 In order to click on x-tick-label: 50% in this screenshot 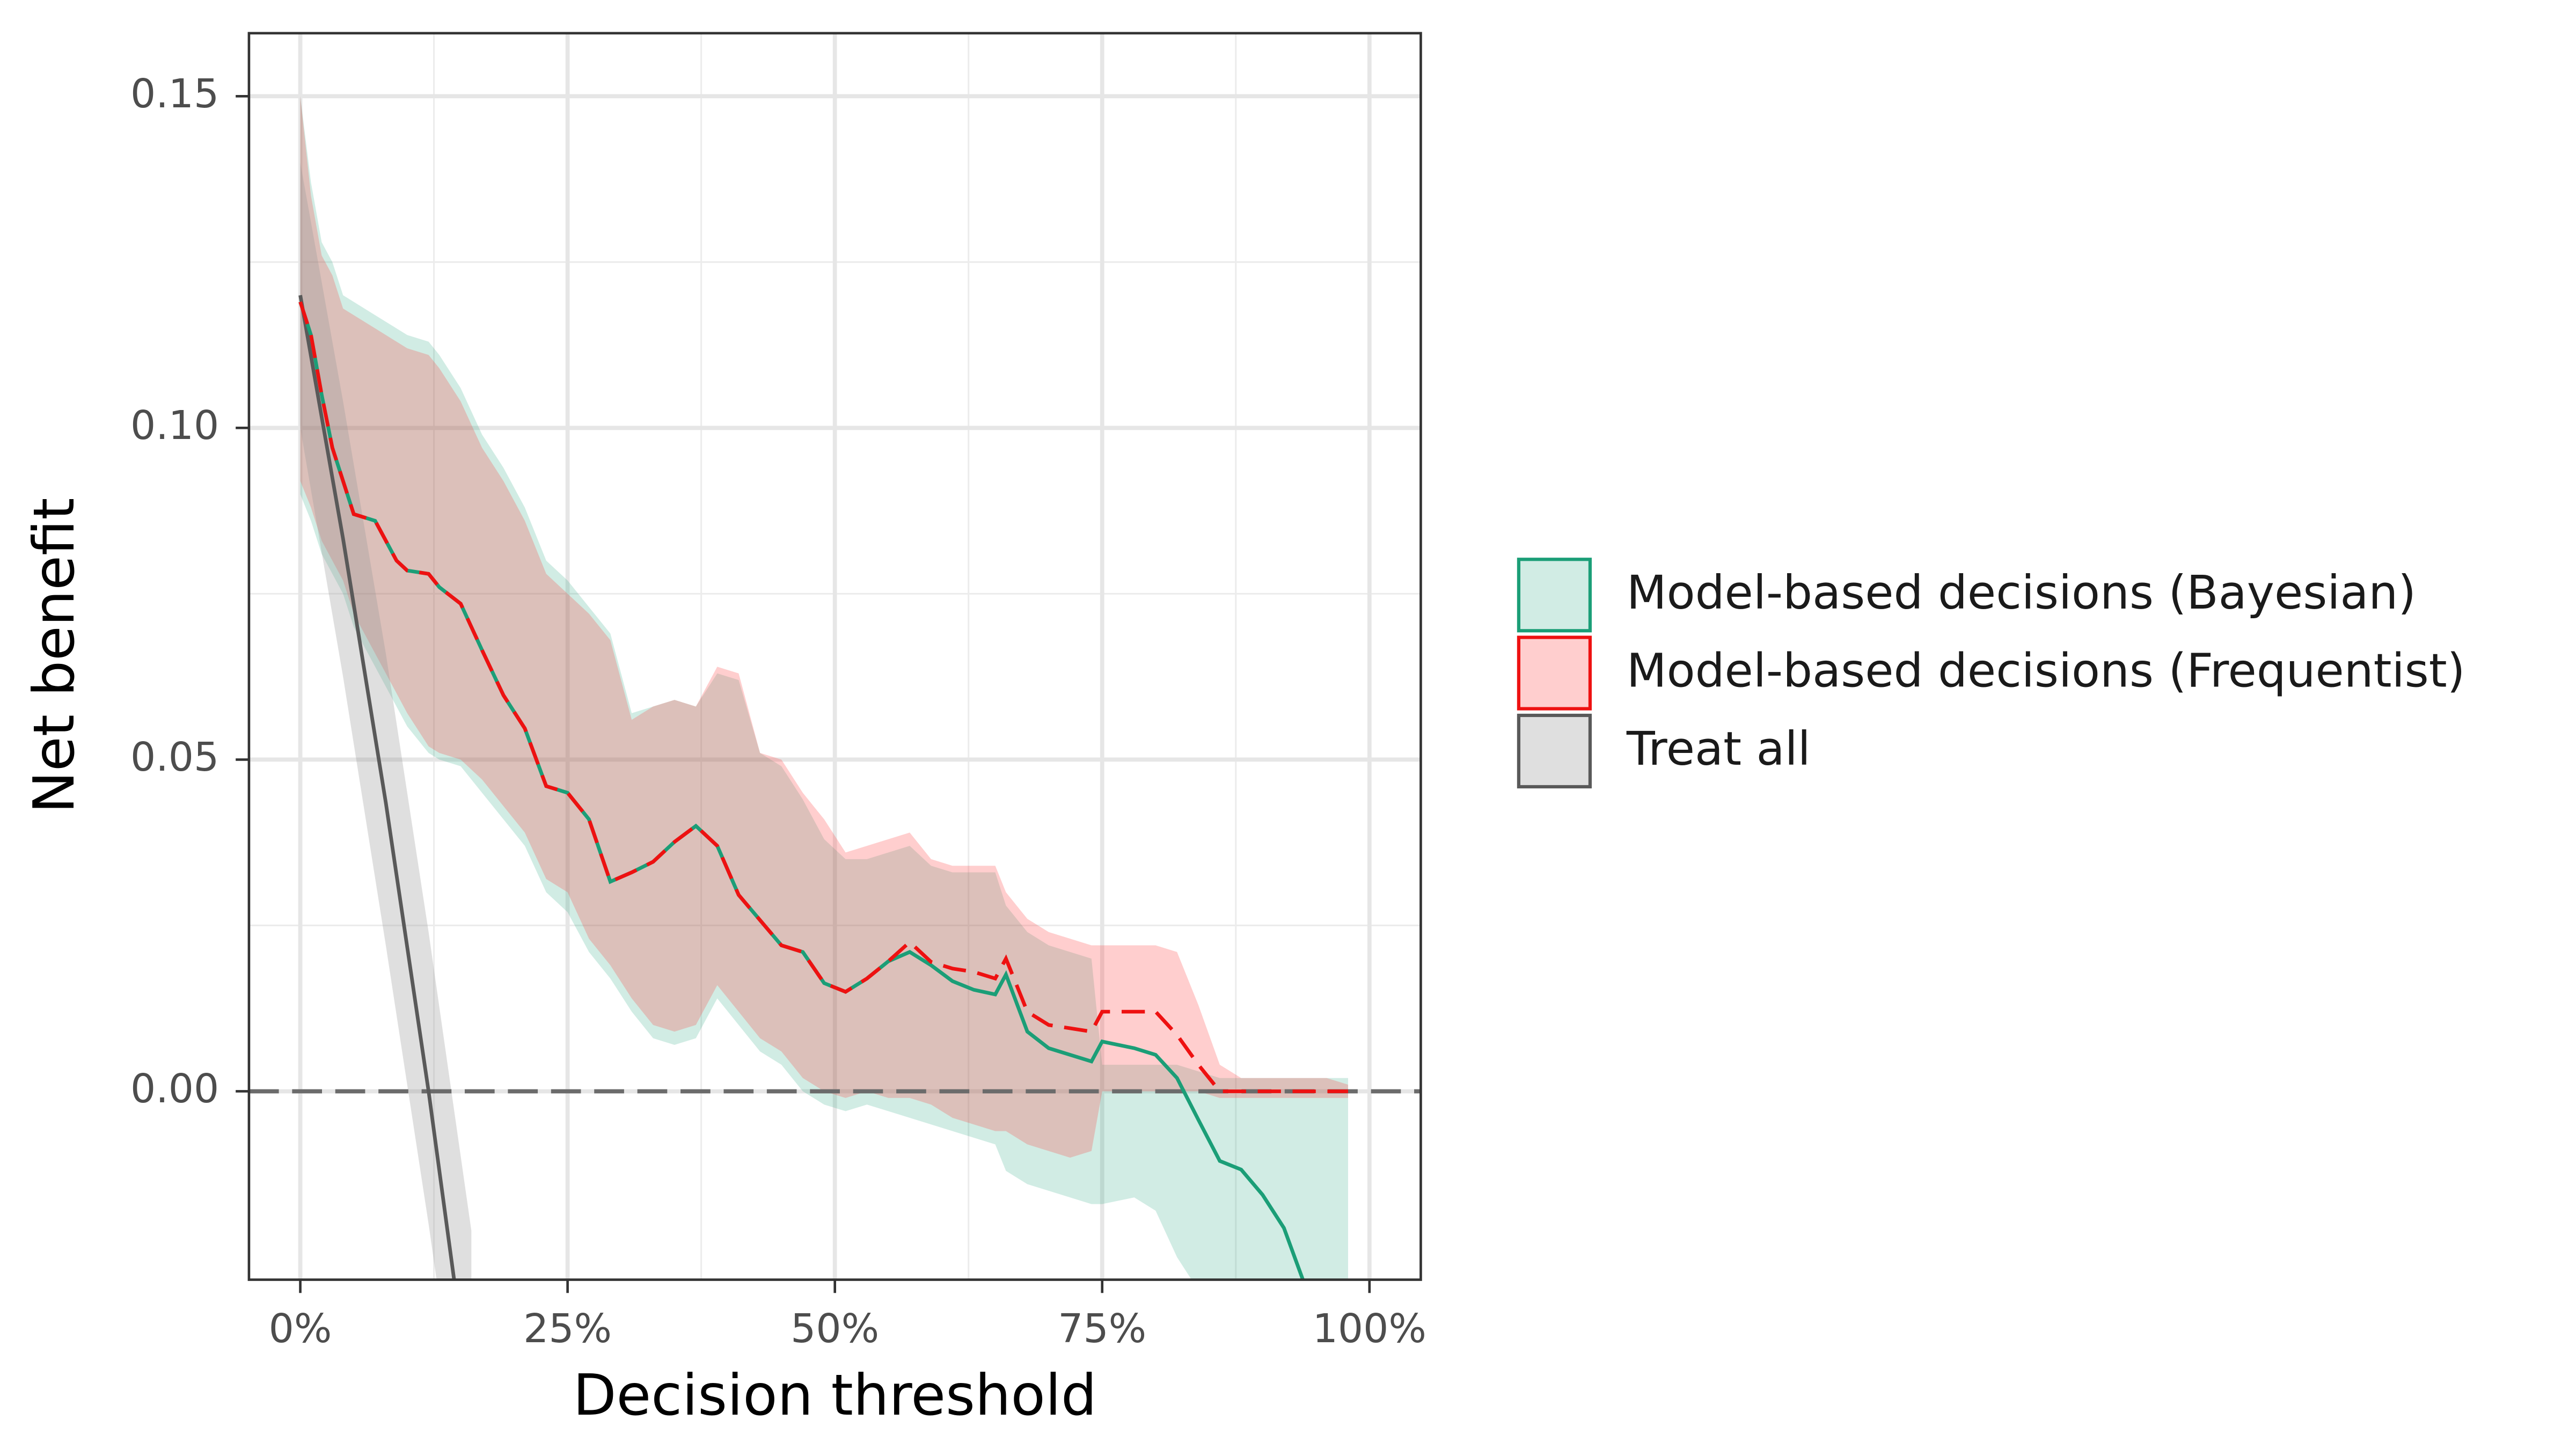, I will do `click(835, 1328)`.